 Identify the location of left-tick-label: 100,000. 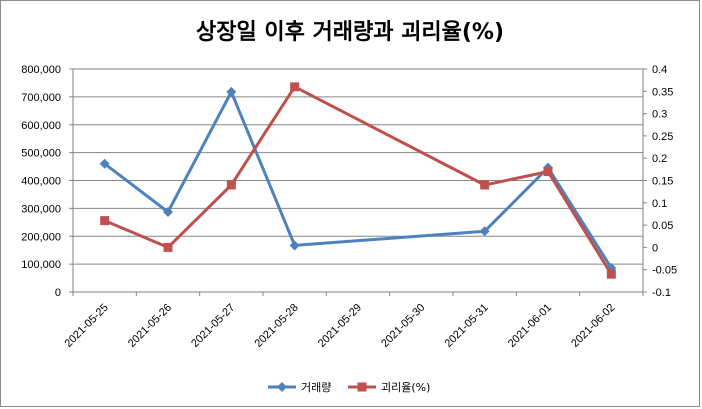
(41, 265).